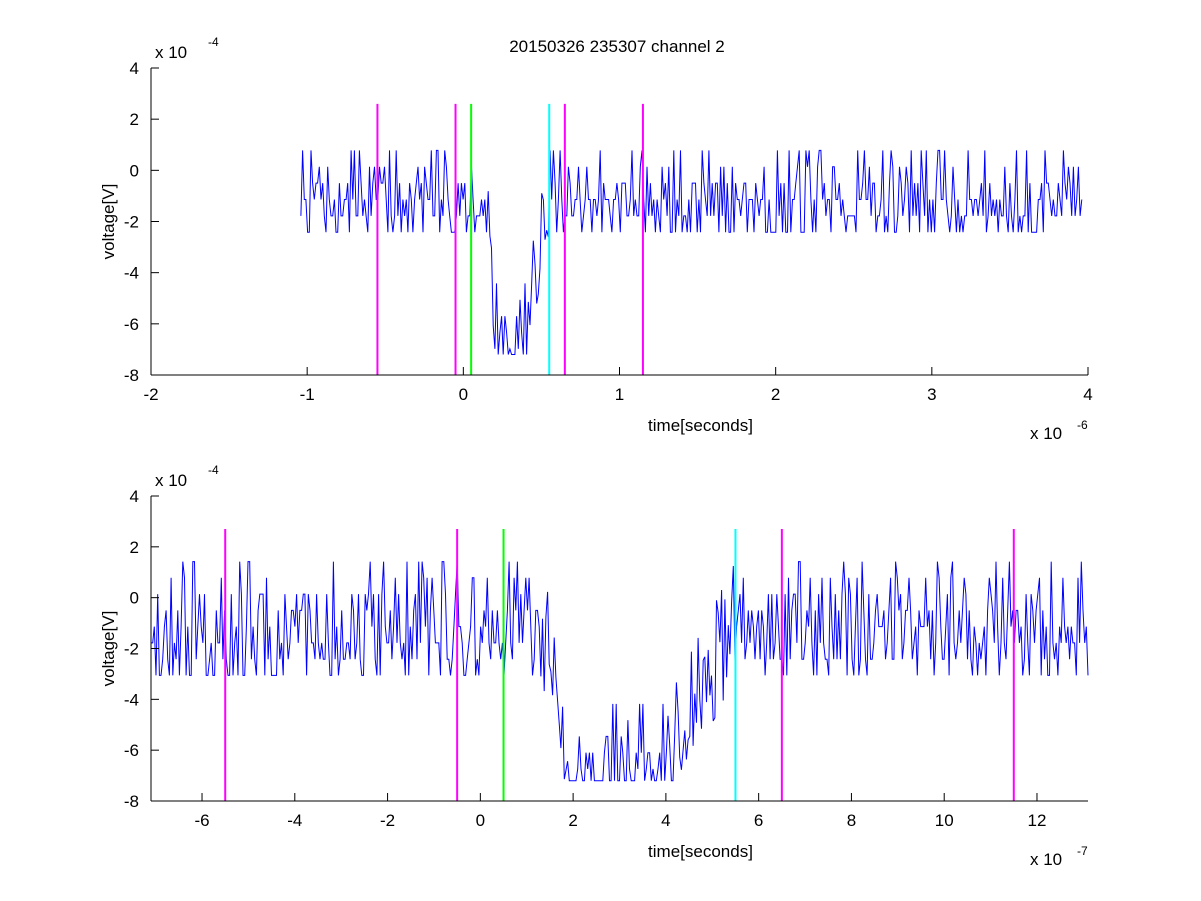 The image size is (1201, 901). I want to click on x-tick-label: 12, so click(1037, 820).